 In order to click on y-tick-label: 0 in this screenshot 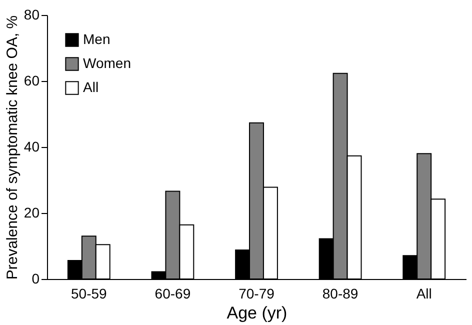, I will do `click(36, 278)`.